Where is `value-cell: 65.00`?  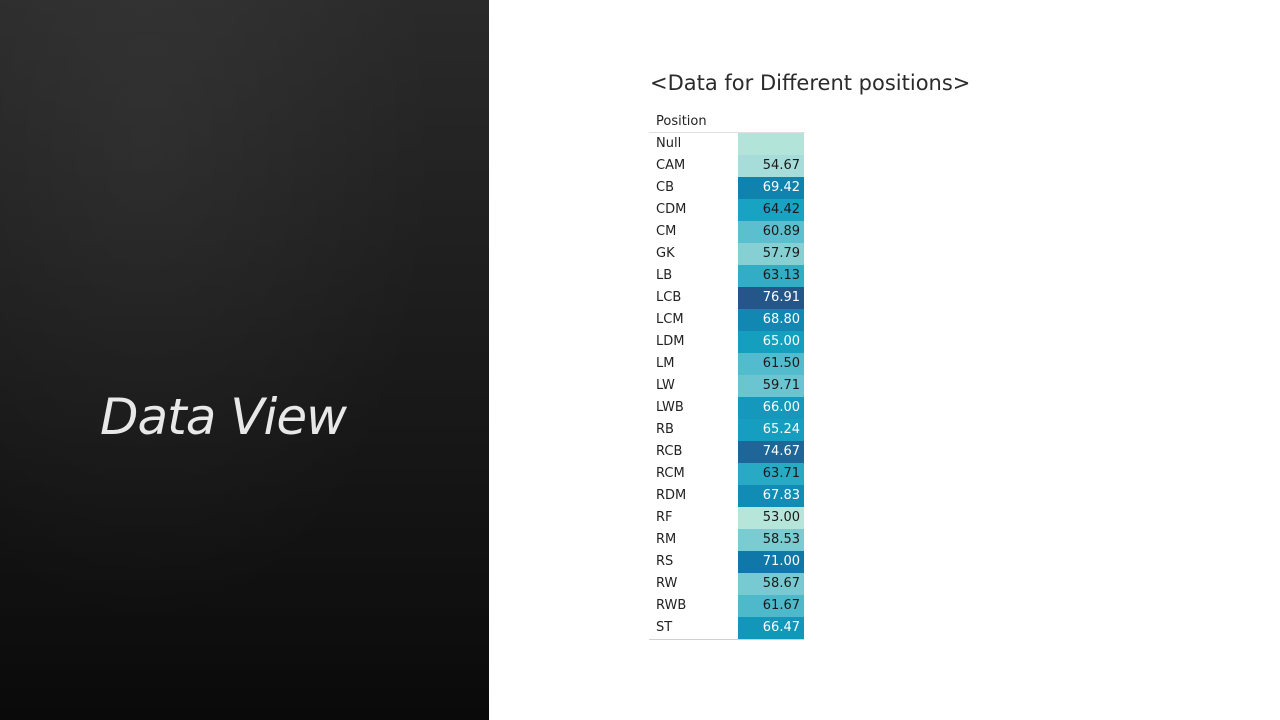
value-cell: 65.00 is located at coordinates (771, 342).